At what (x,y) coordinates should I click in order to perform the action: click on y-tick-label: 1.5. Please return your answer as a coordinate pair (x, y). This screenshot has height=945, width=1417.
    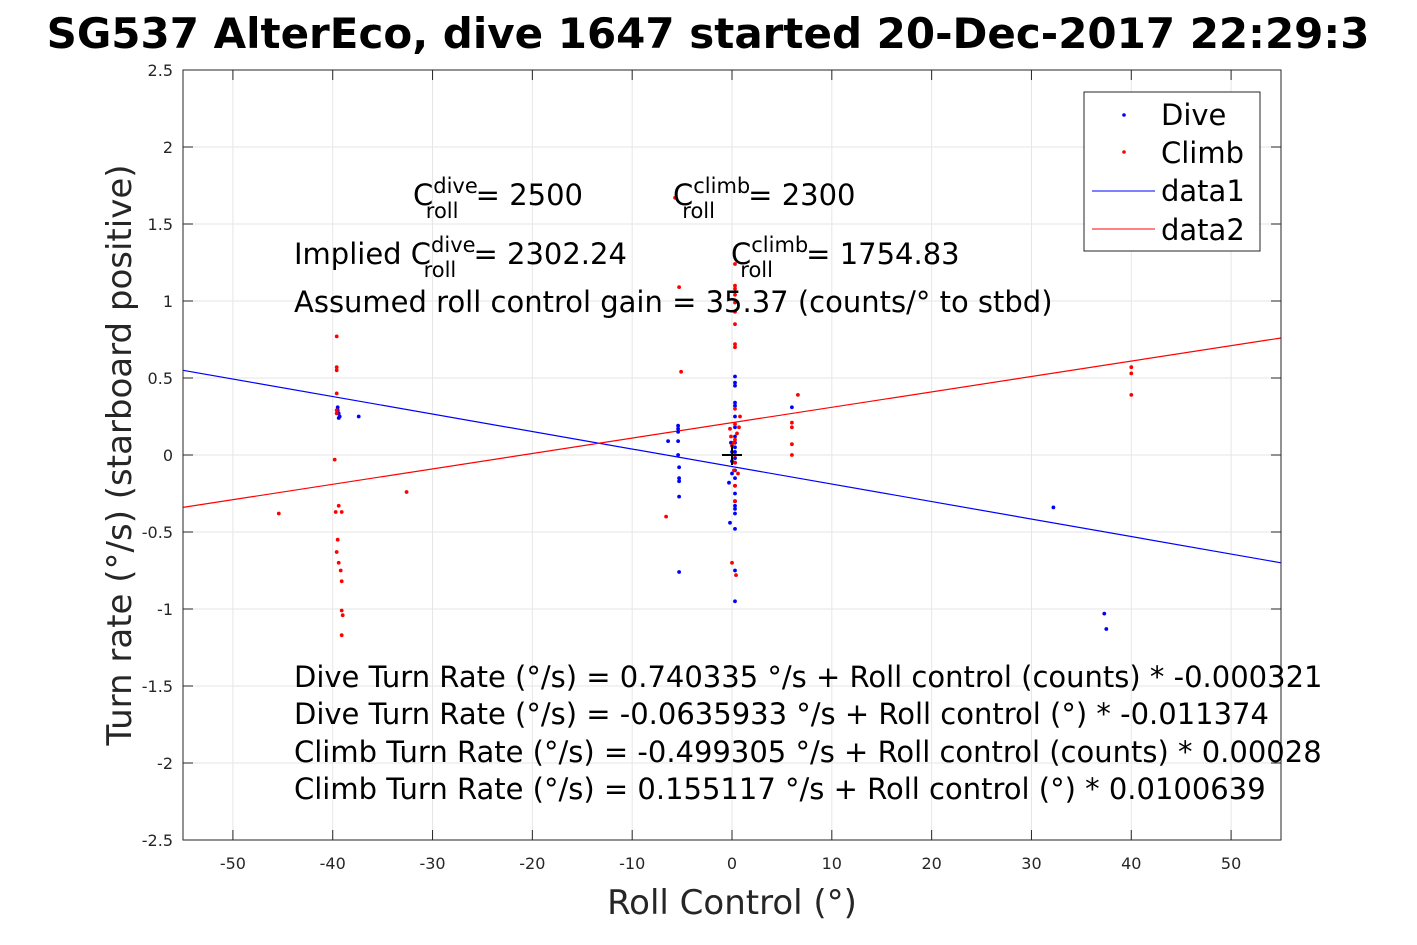
    Looking at the image, I should click on (160, 224).